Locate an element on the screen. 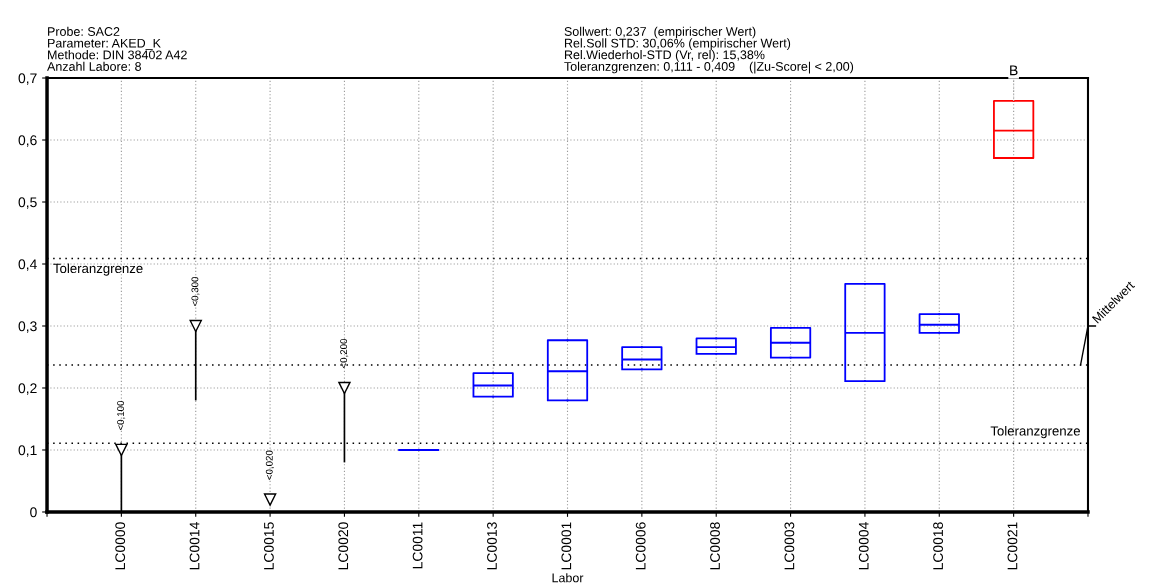  data-label: <0,200 is located at coordinates (344, 353).